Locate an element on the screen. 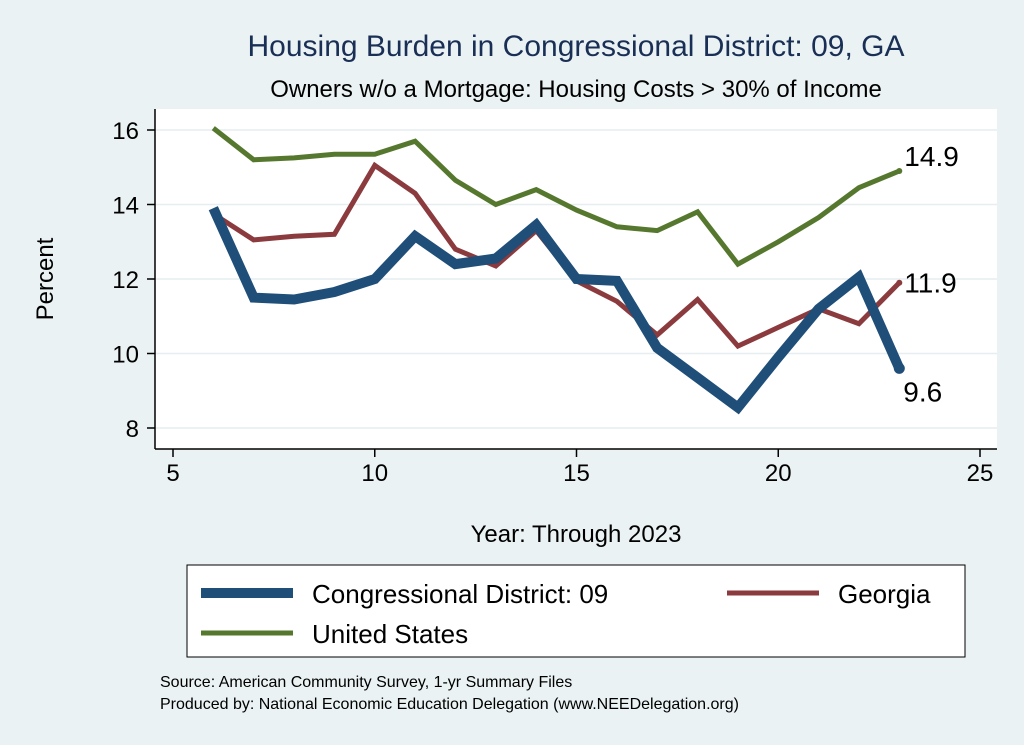 Image resolution: width=1024 pixels, height=745 pixels. y-tick-label-12: 12 is located at coordinates (125, 280).